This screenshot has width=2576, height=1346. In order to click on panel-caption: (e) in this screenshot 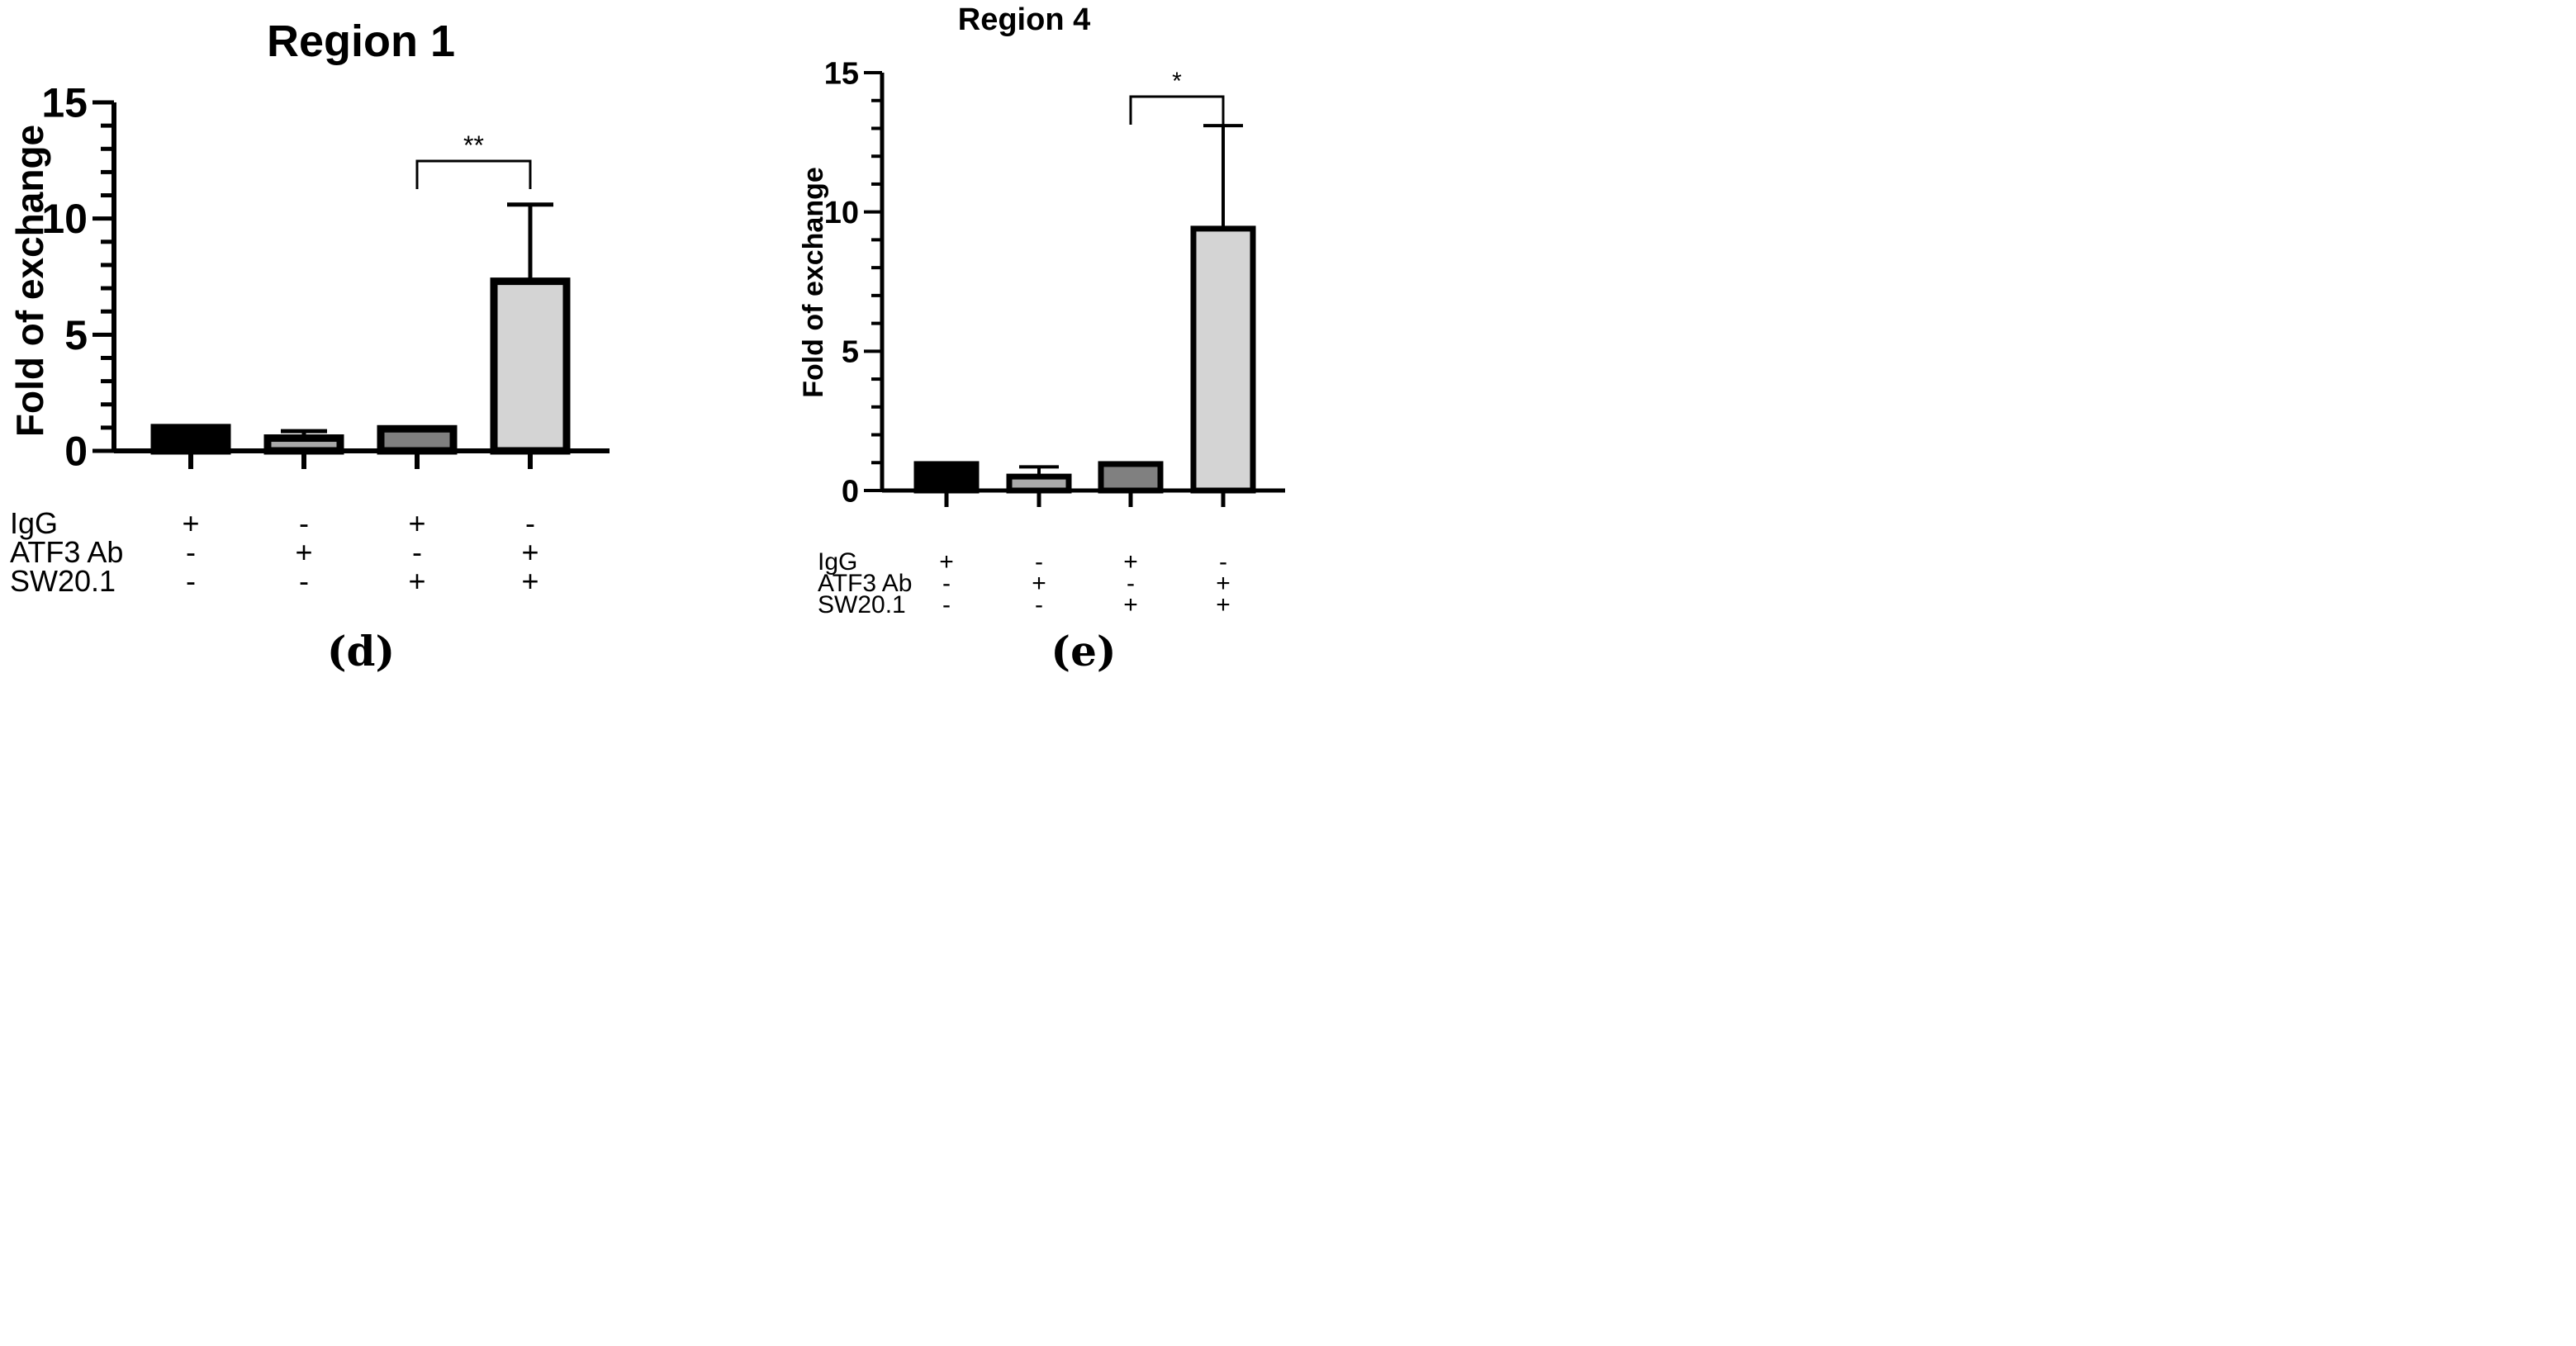, I will do `click(1083, 651)`.